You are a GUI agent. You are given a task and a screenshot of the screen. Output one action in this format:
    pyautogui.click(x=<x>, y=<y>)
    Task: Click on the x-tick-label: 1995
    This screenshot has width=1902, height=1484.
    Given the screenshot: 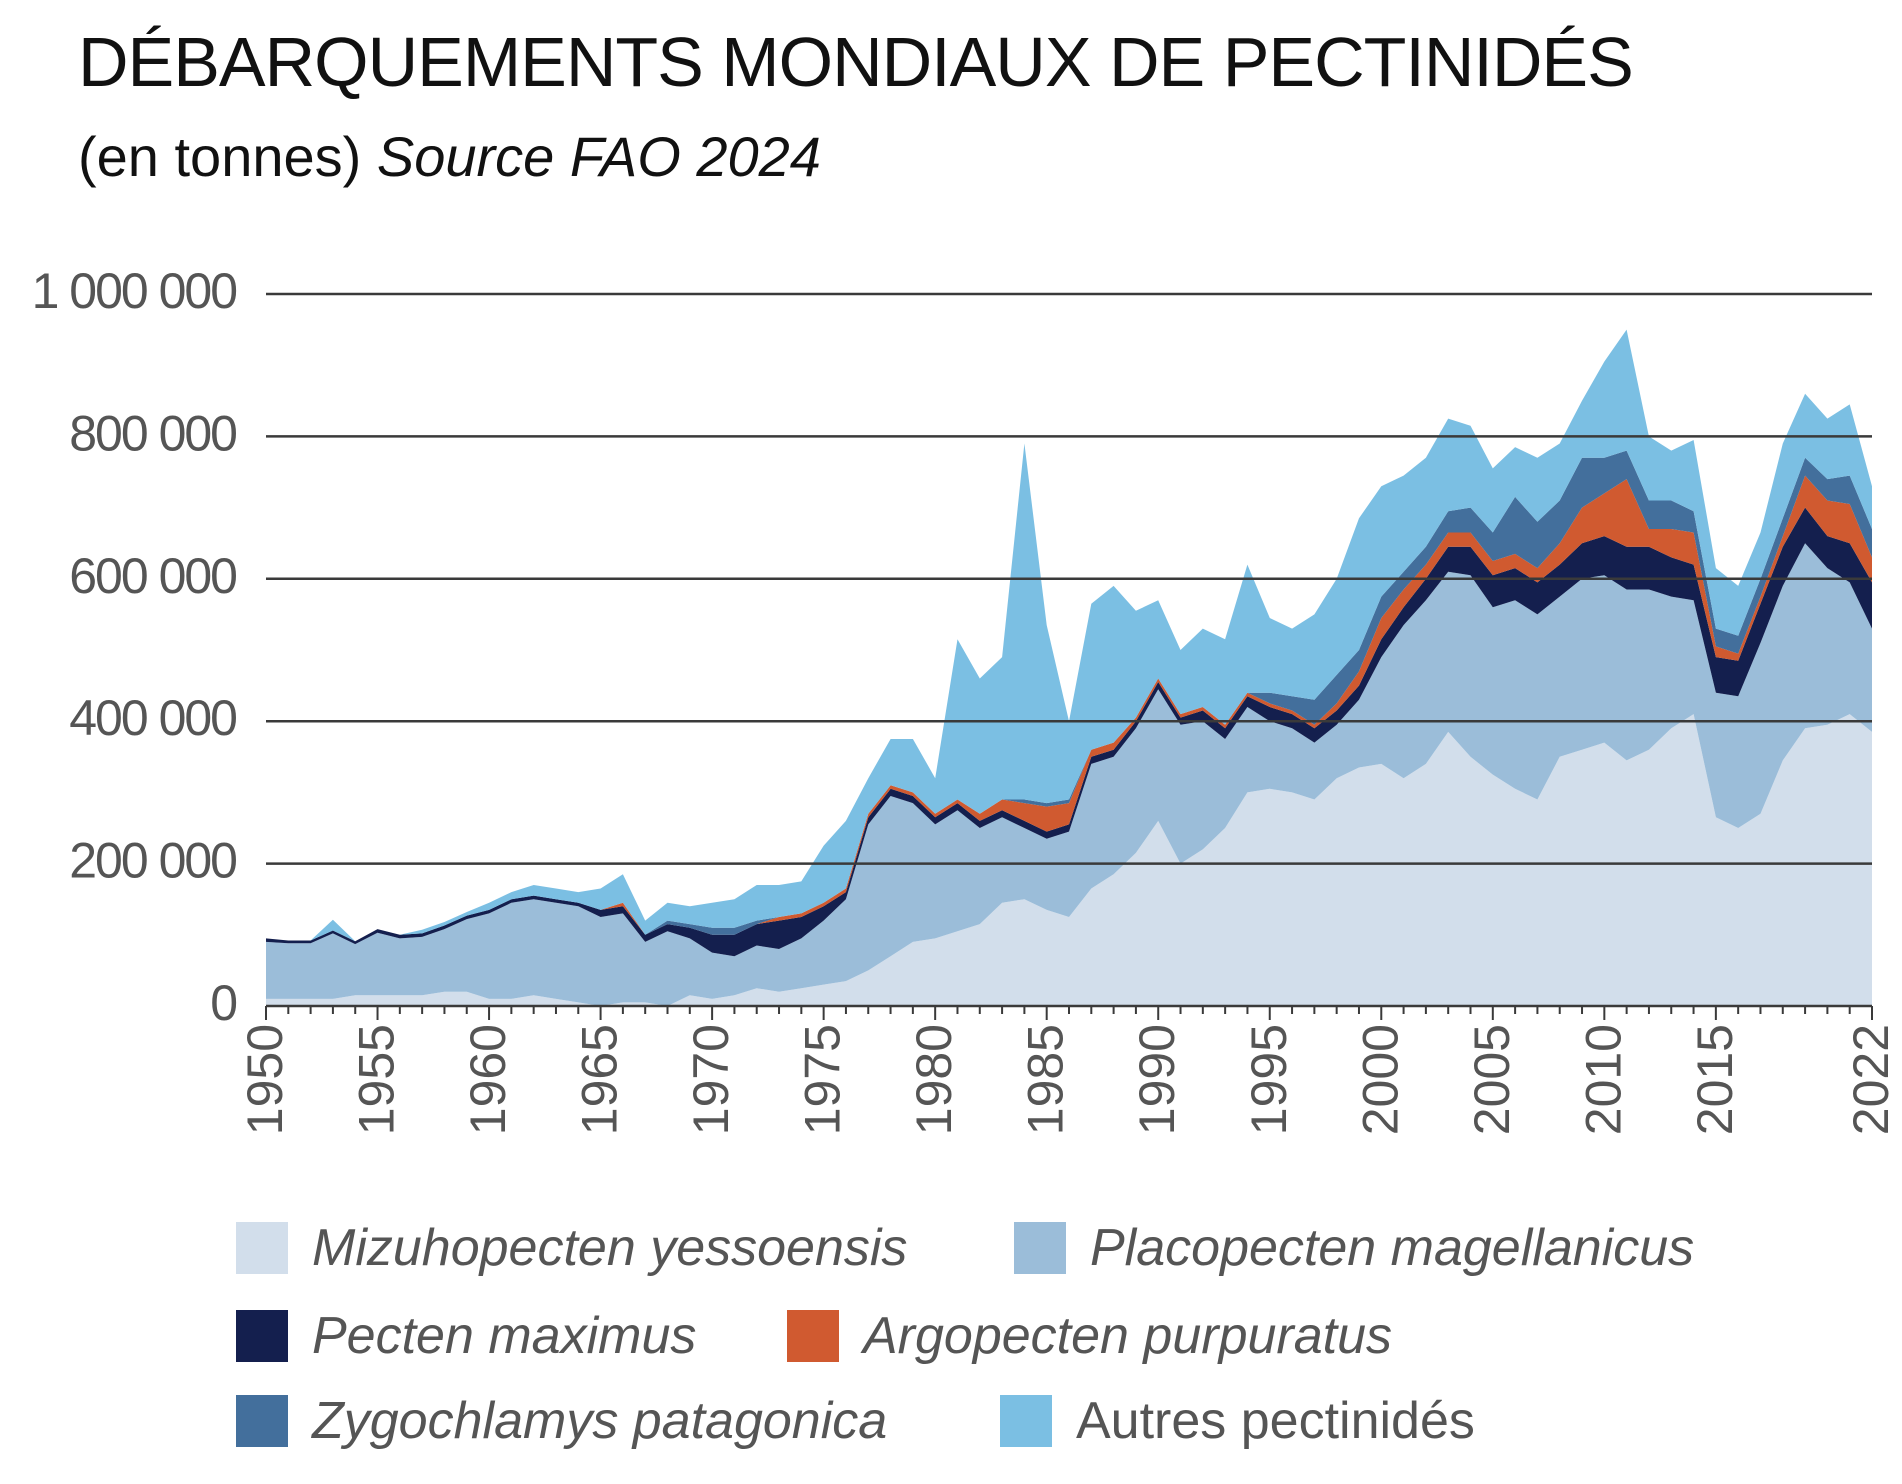 What is the action you would take?
    pyautogui.click(x=1269, y=1079)
    